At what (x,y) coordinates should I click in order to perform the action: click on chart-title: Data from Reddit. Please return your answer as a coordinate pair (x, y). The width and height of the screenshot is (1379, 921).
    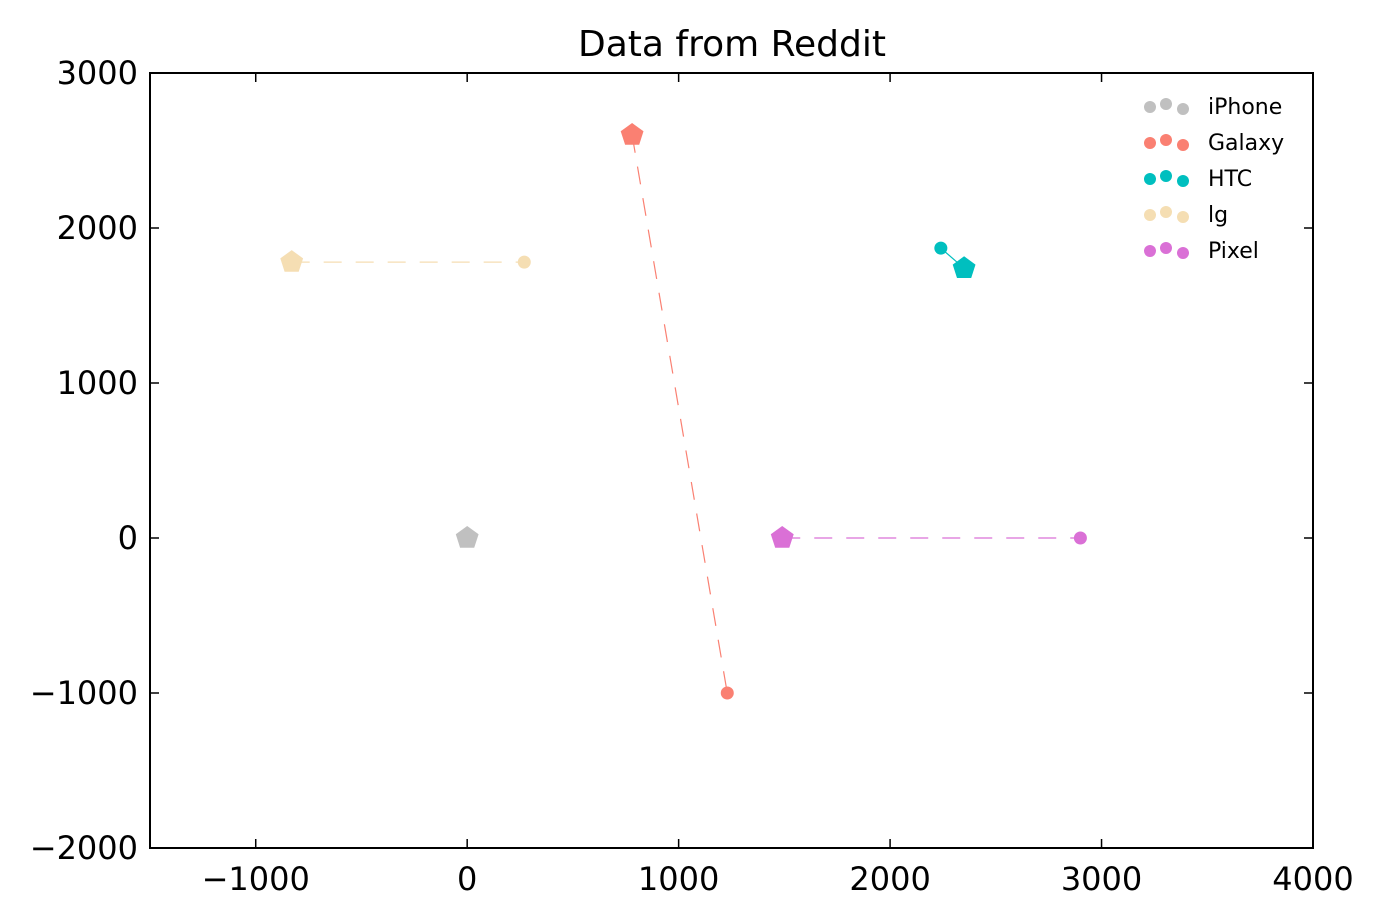
    Looking at the image, I should click on (732, 44).